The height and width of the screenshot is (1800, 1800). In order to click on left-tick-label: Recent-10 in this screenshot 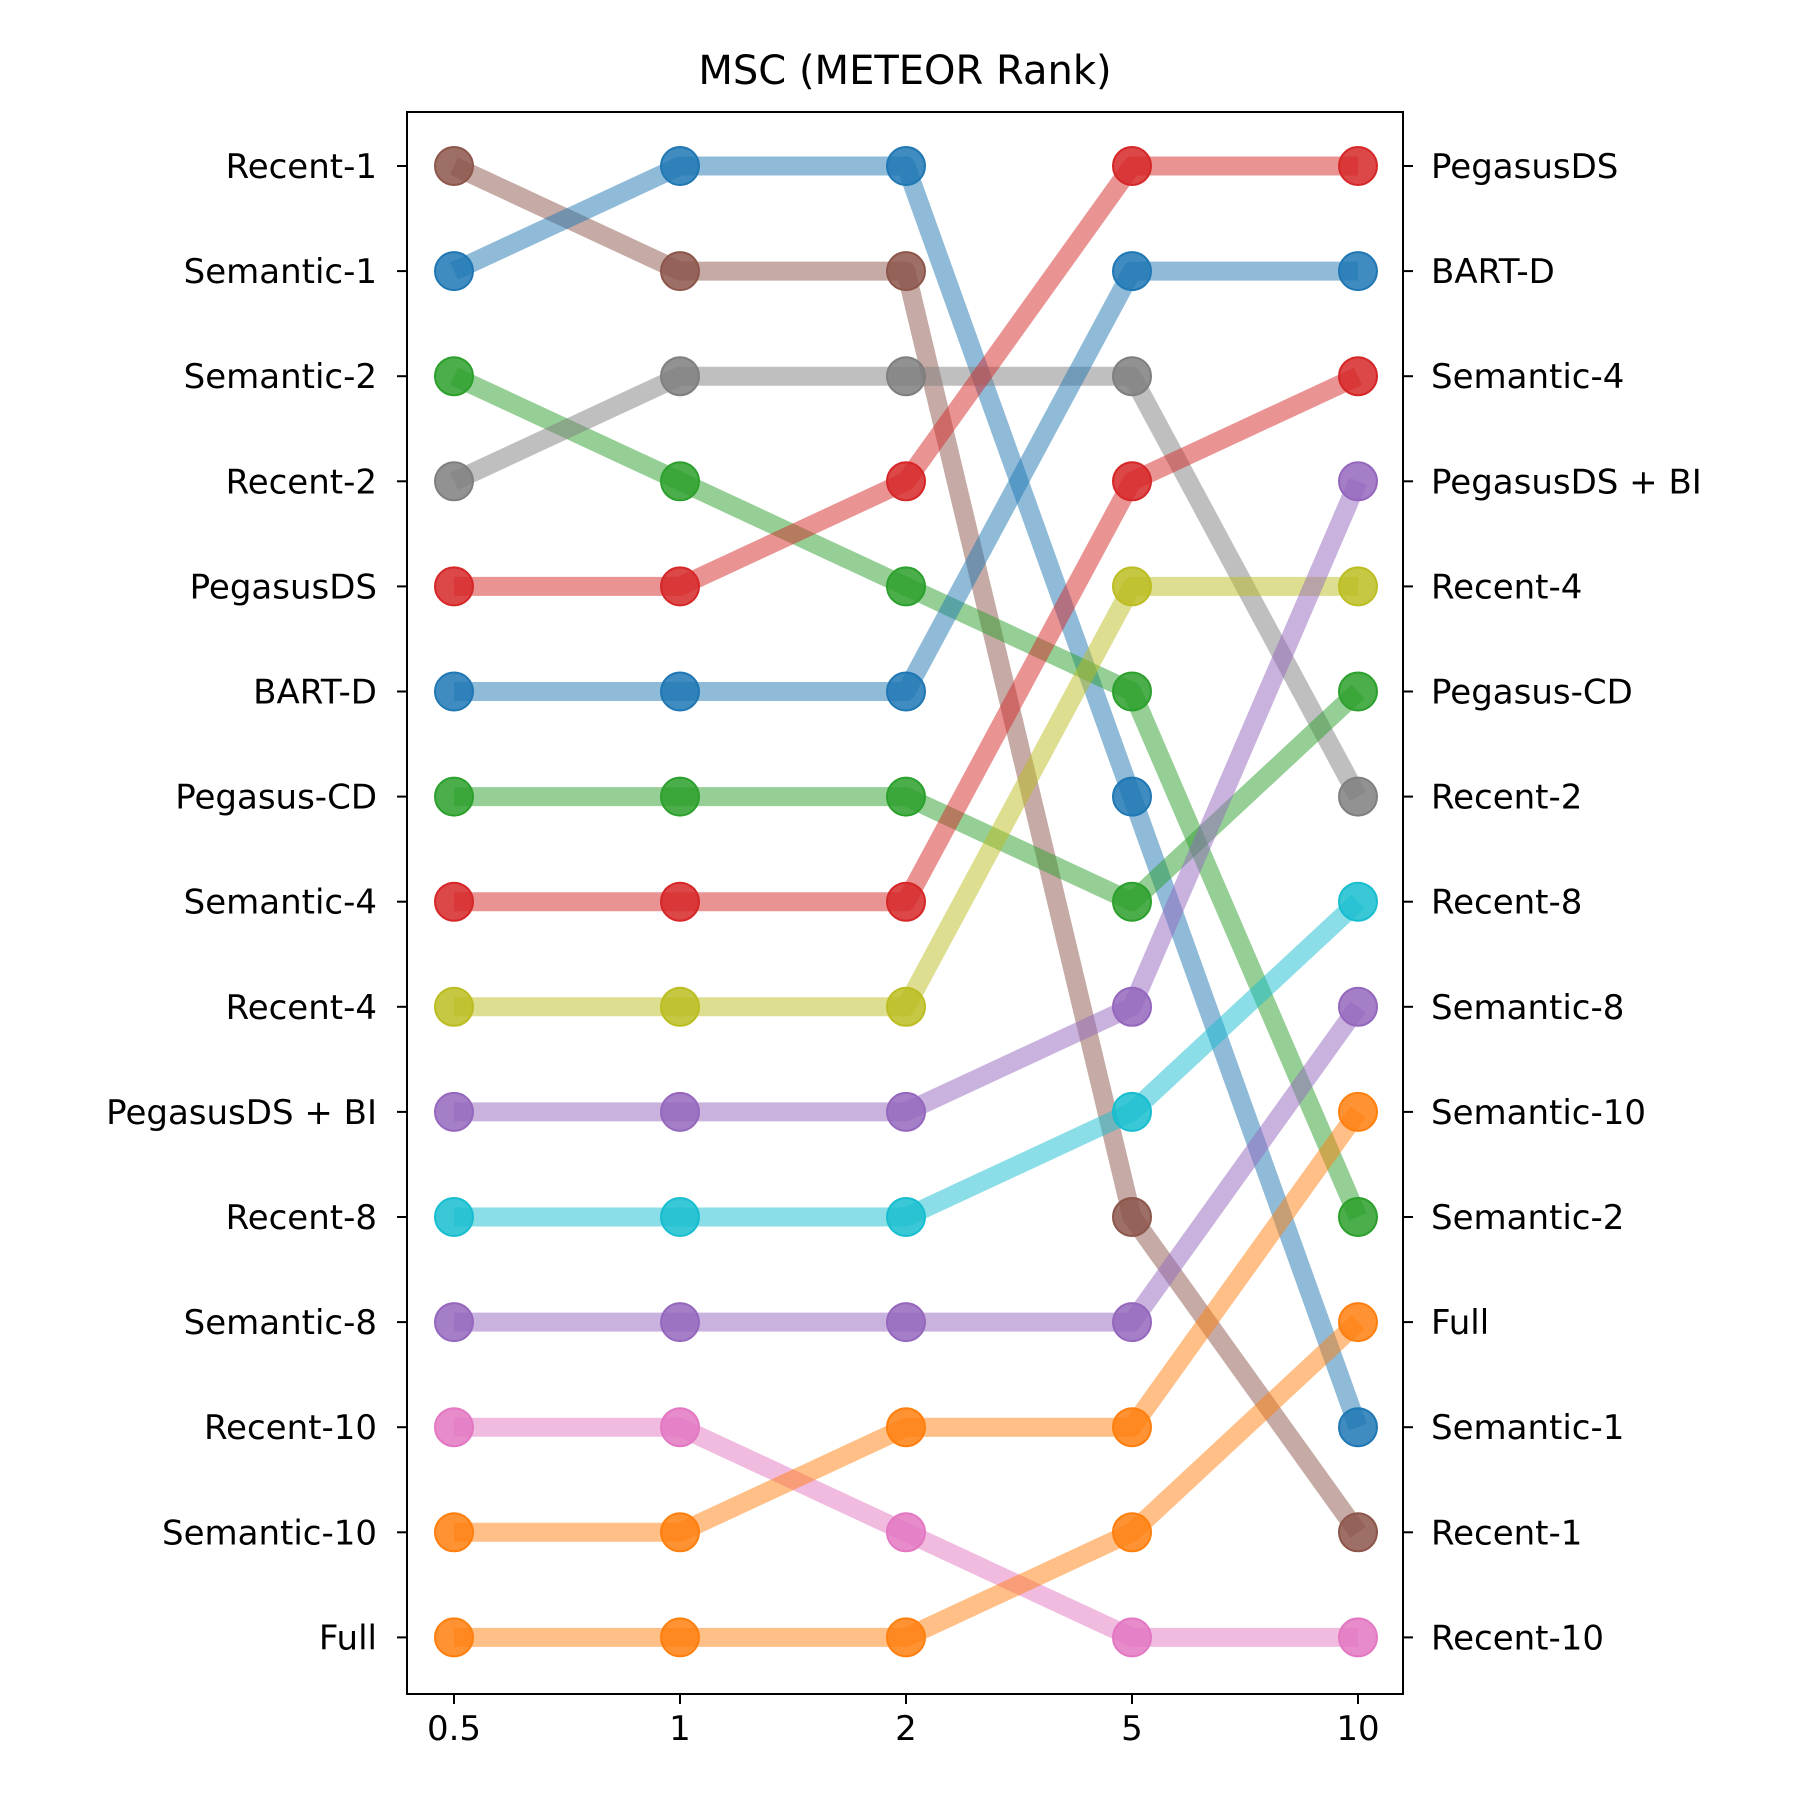, I will do `click(290, 1428)`.